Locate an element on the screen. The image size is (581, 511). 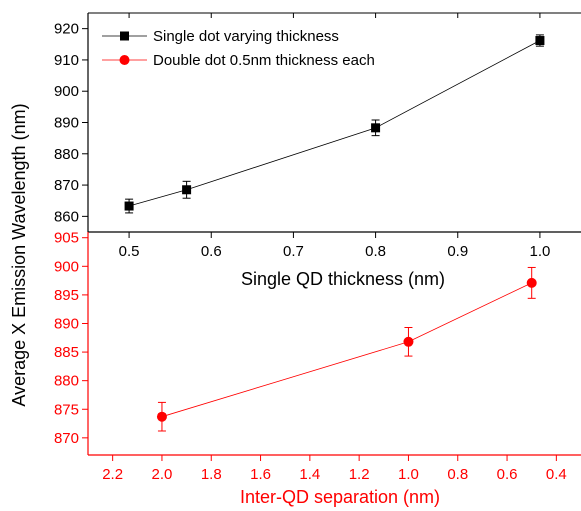
bottom-y-tick-label: 870 is located at coordinates (66, 438).